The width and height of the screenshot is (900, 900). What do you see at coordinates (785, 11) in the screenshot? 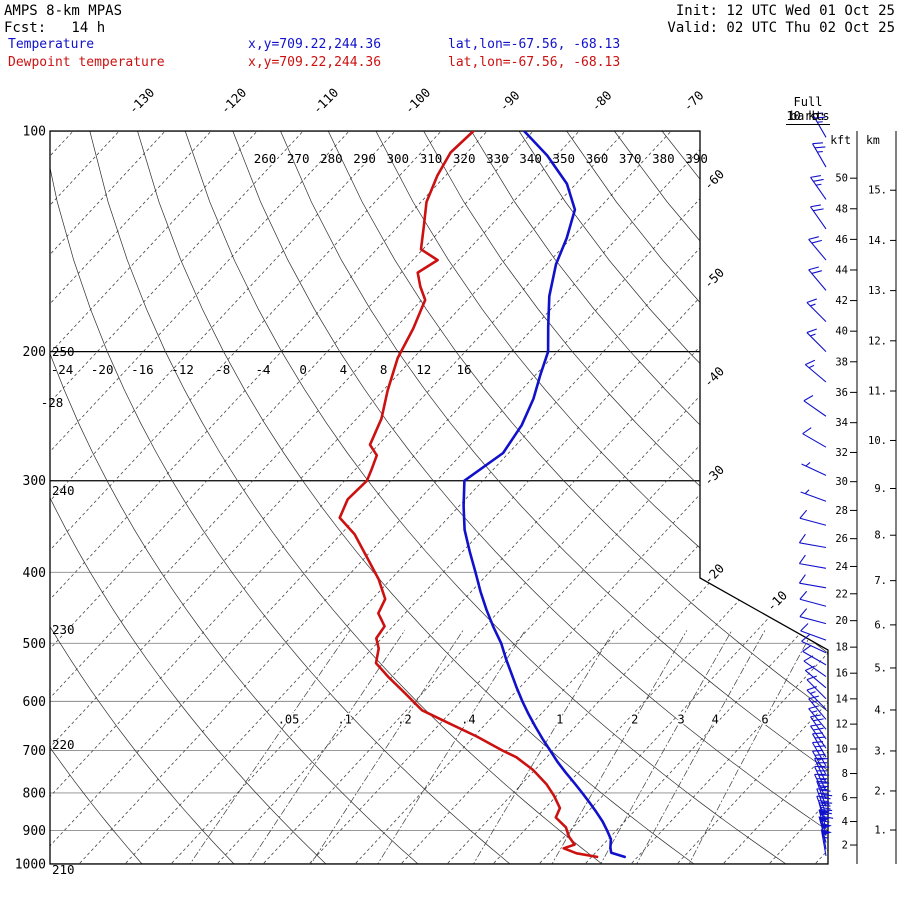
I see `init-time-label: Init: 12 UTC Wed 01 Oct 25` at bounding box center [785, 11].